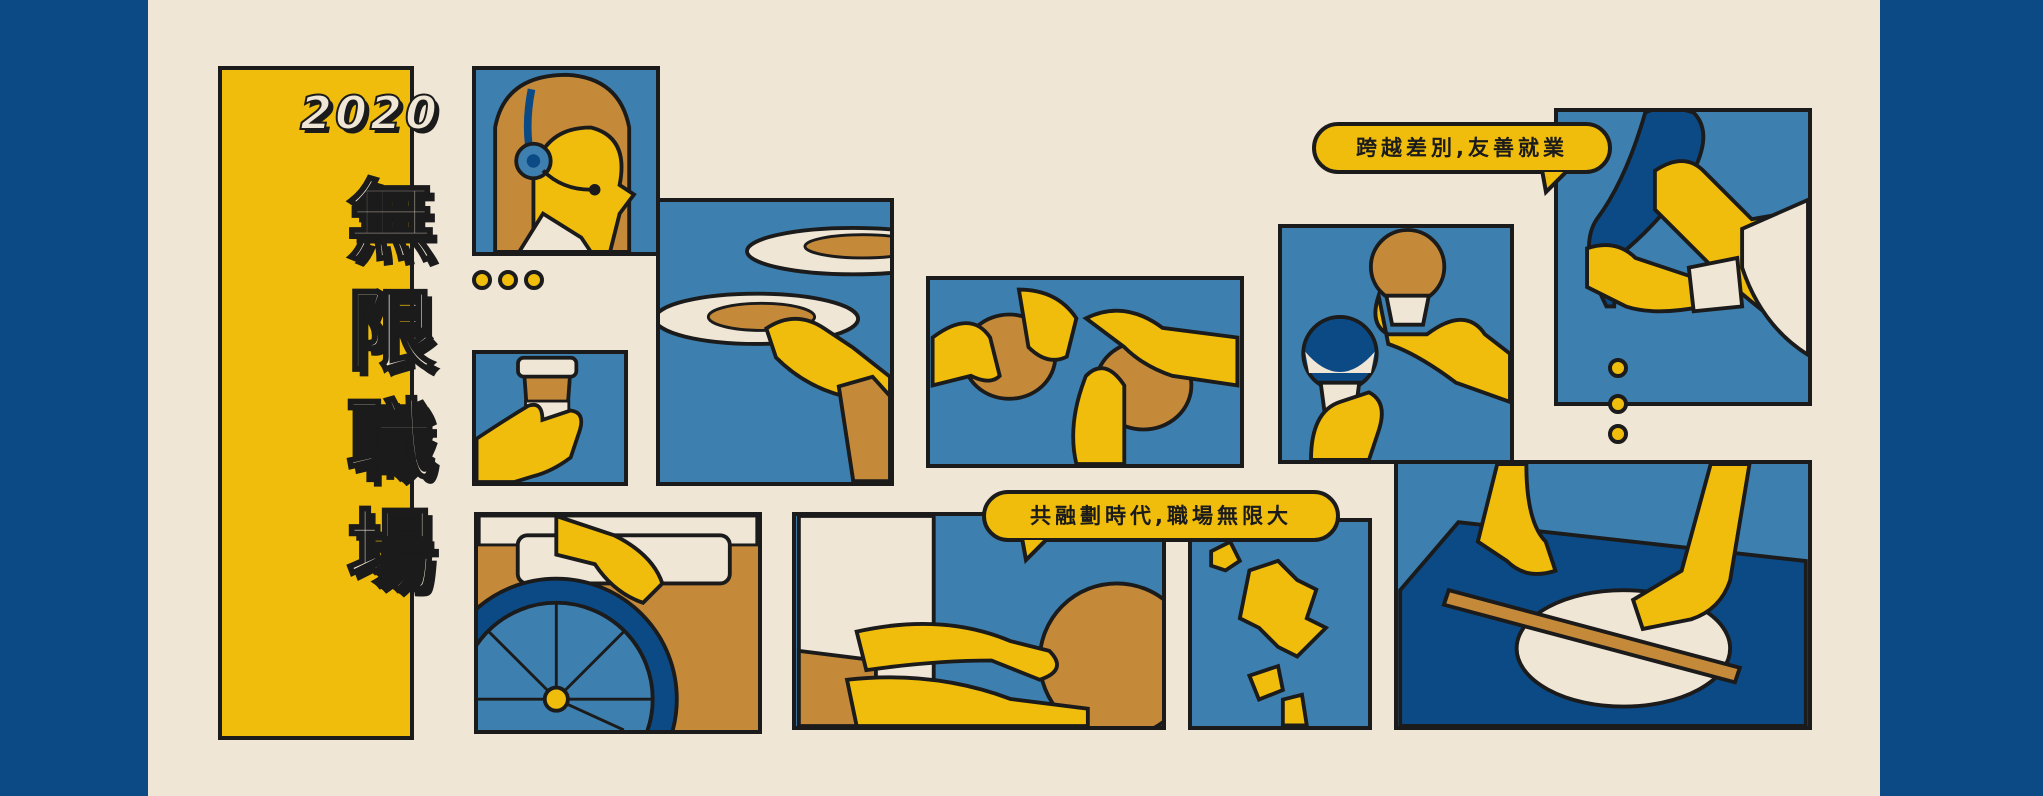  I want to click on kneading-panel, so click(1085, 372).